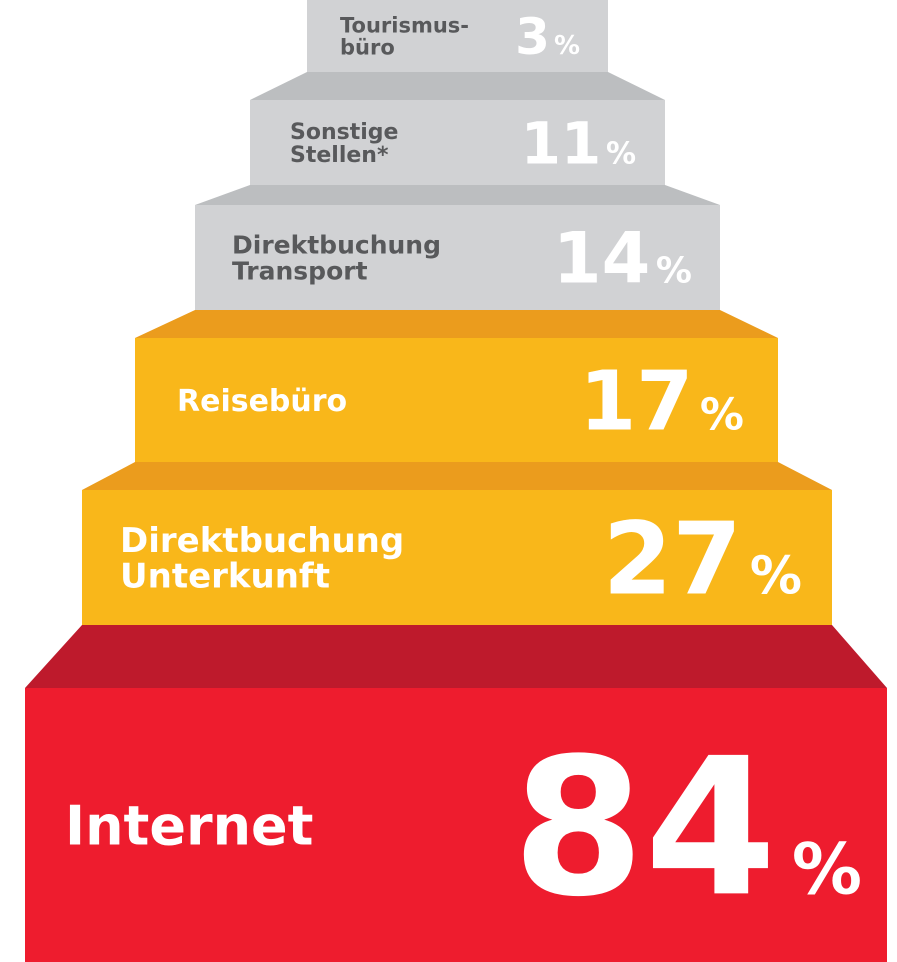 The image size is (897, 962). I want to click on value-number: 17, so click(636, 402).